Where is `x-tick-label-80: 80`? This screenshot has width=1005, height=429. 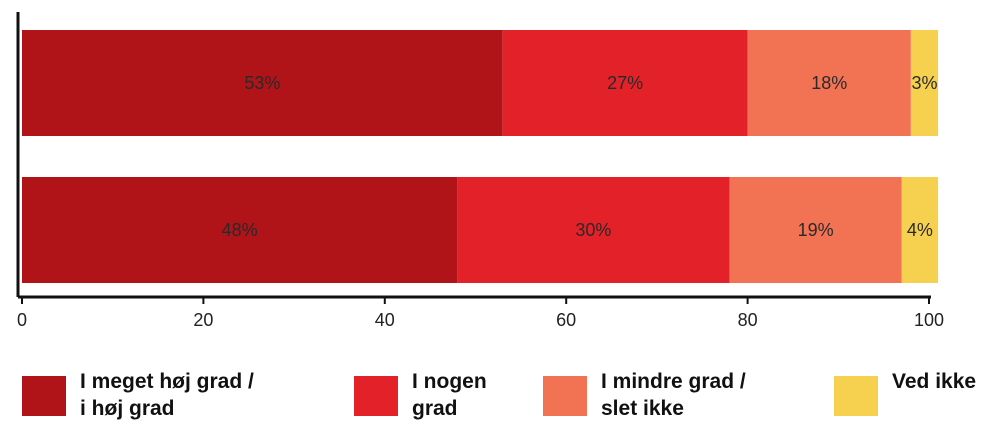
x-tick-label-80: 80 is located at coordinates (748, 320).